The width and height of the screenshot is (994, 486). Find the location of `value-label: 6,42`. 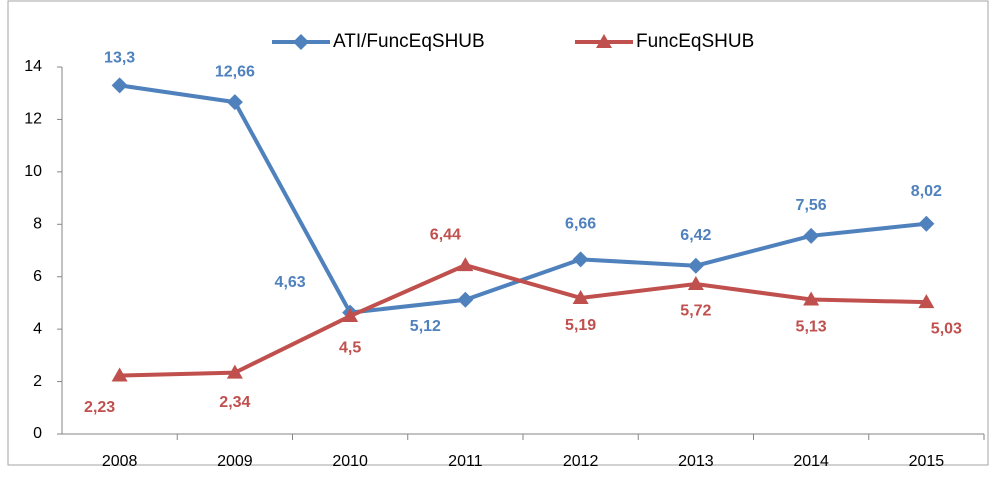

value-label: 6,42 is located at coordinates (695, 235).